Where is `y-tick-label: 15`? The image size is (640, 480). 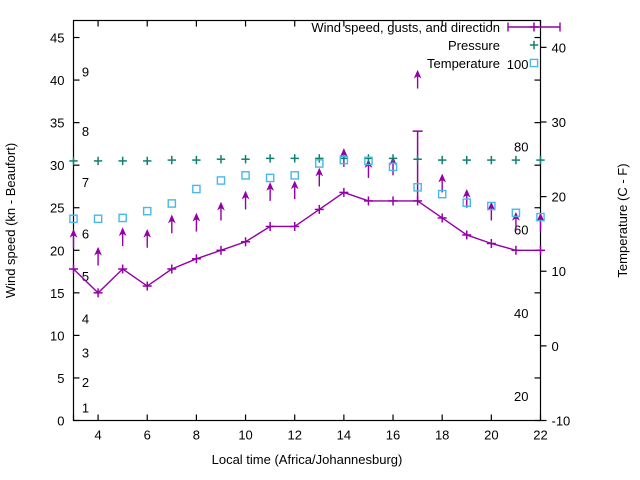
y-tick-label: 15 is located at coordinates (57, 293).